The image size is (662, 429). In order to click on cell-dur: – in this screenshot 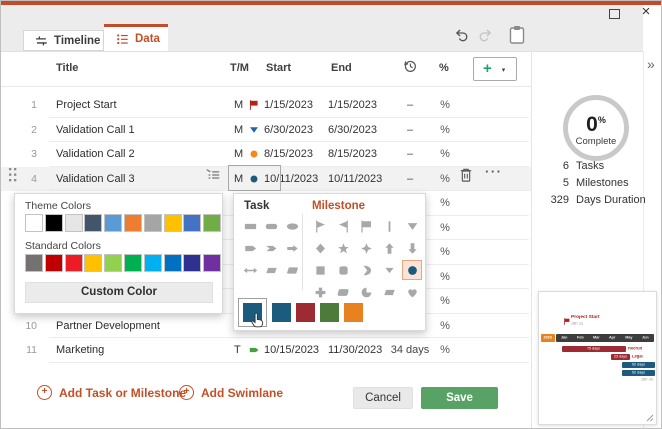, I will do `click(410, 178)`.